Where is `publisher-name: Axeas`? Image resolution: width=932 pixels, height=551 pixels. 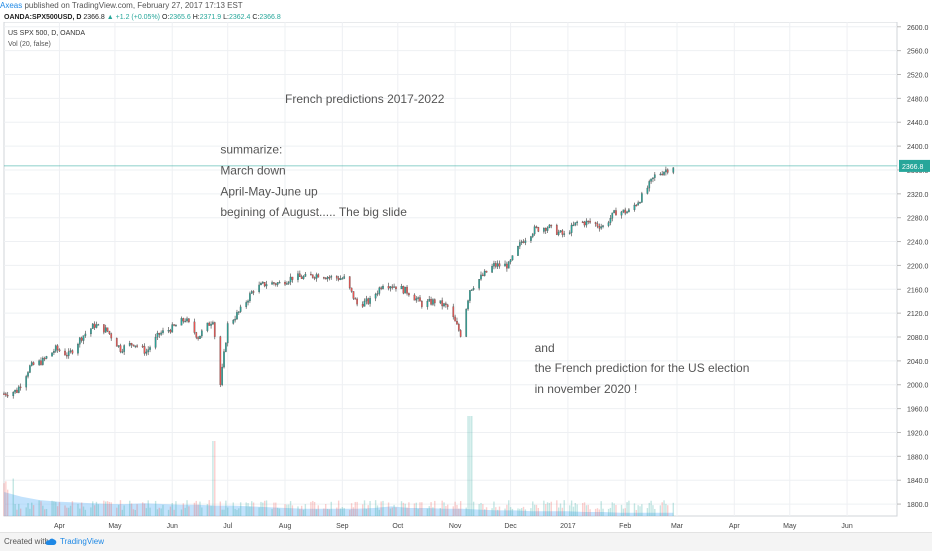
publisher-name: Axeas is located at coordinates (11, 5).